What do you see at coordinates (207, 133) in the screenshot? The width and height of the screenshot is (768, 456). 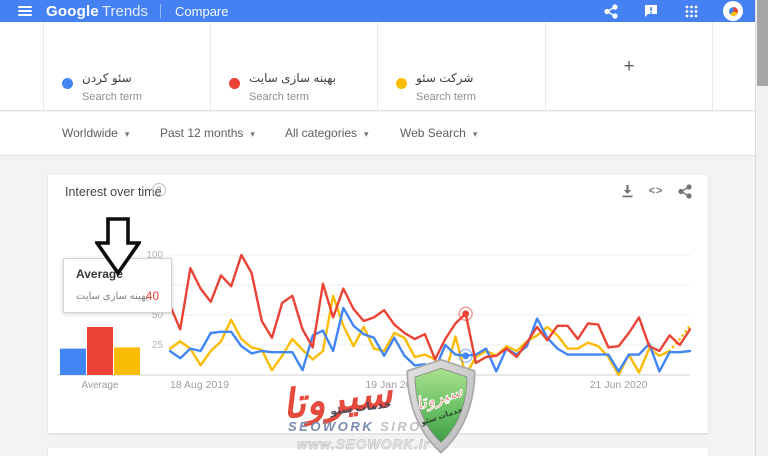 I see `filter-time-range: Past 12 months ▾` at bounding box center [207, 133].